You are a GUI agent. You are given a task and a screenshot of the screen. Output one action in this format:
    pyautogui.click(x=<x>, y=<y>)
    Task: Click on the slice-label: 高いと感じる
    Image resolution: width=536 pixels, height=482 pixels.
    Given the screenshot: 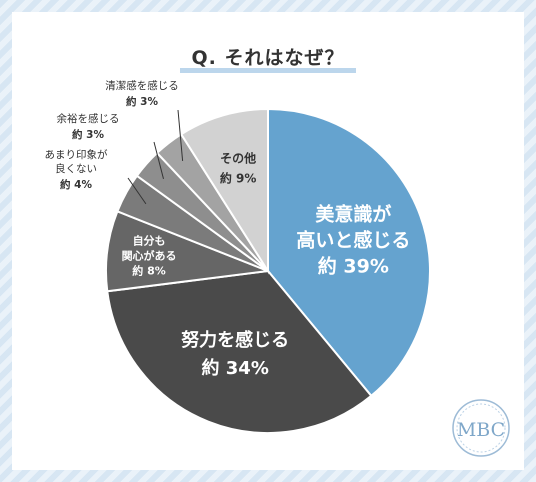 What is the action you would take?
    pyautogui.click(x=353, y=240)
    